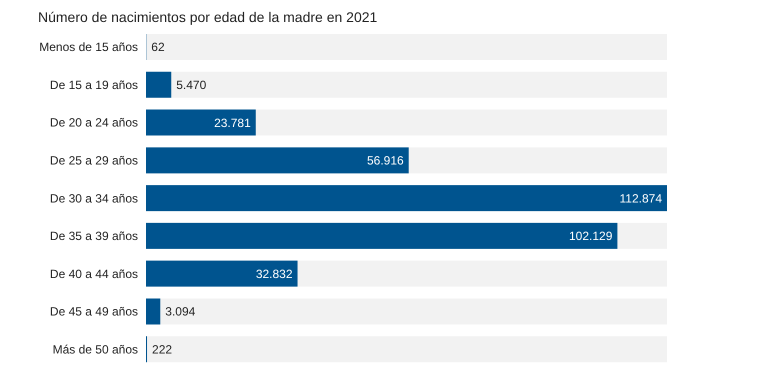 The image size is (774, 376). Describe the element at coordinates (88, 47) in the screenshot. I see `y-tick-label: Menos de 15 años` at that location.